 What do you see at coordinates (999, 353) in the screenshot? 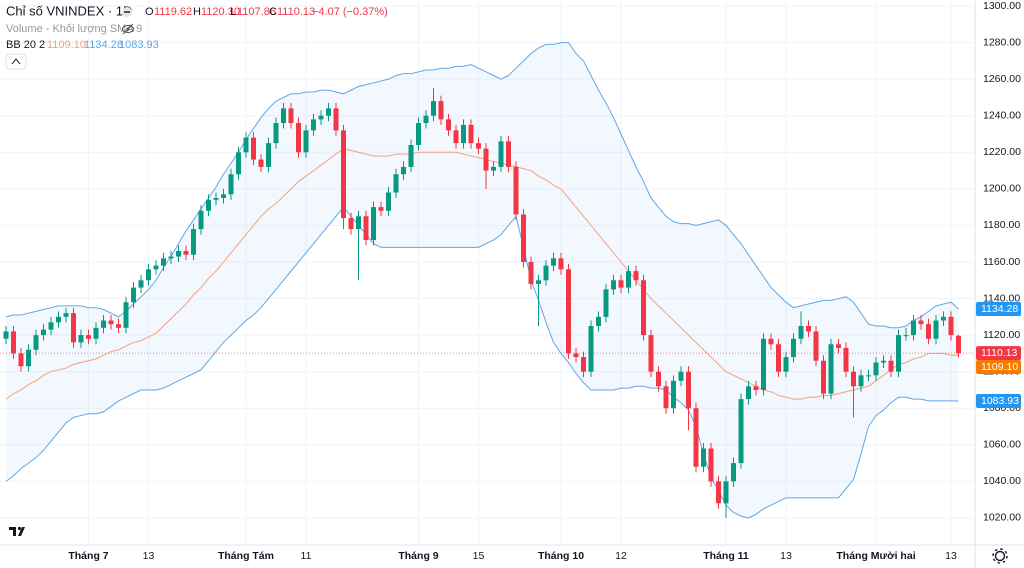
I see `last-price-badge: 1110.13` at bounding box center [999, 353].